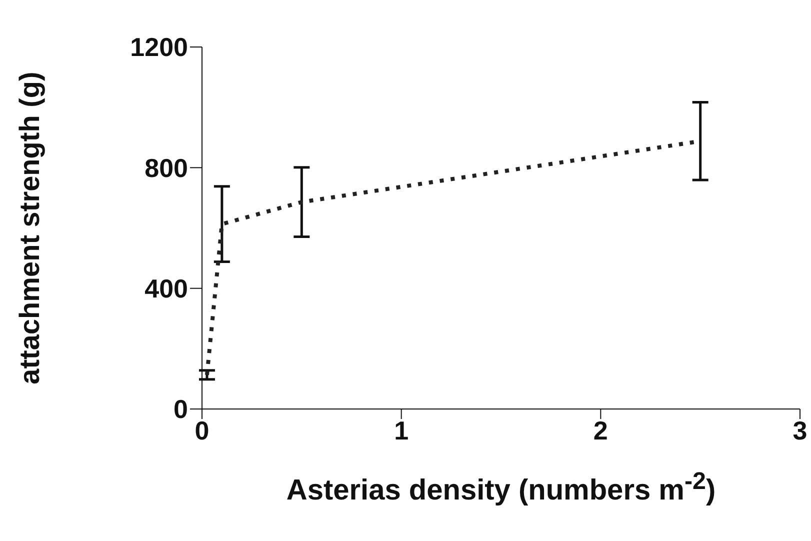 The width and height of the screenshot is (811, 541). I want to click on x-tick-label: 1, so click(401, 430).